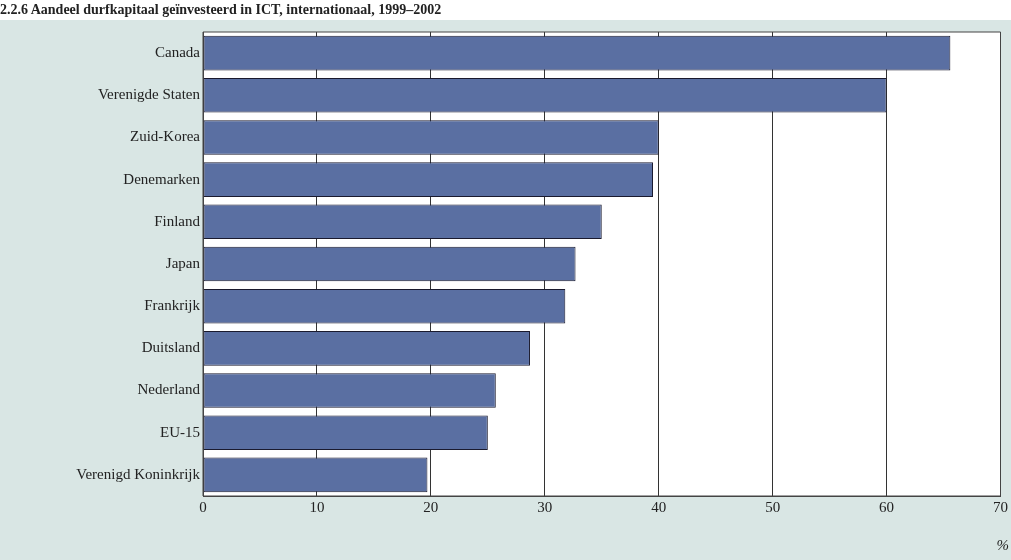 The image size is (1011, 560). What do you see at coordinates (887, 506) in the screenshot?
I see `x-tick-label: 60` at bounding box center [887, 506].